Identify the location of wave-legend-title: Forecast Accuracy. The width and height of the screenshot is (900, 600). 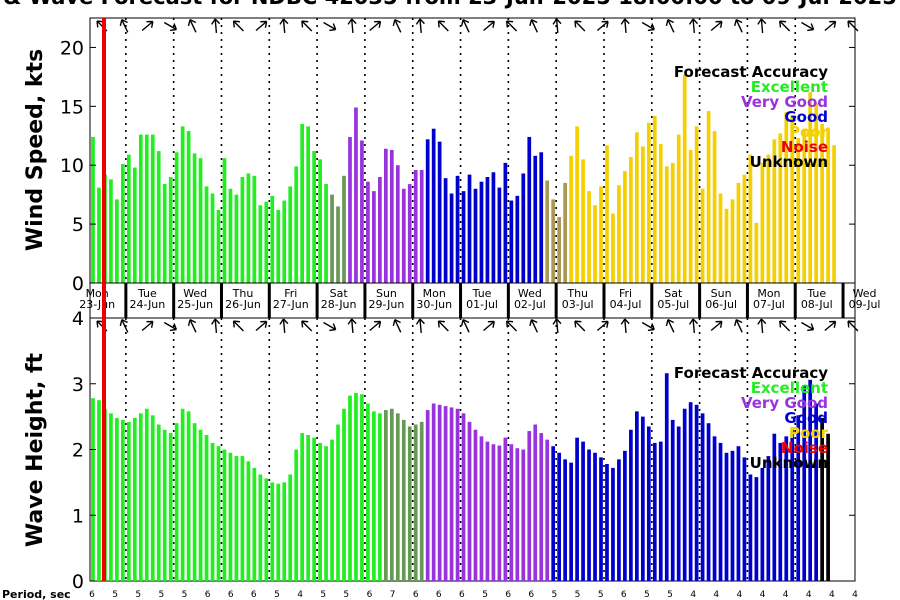
(751, 373).